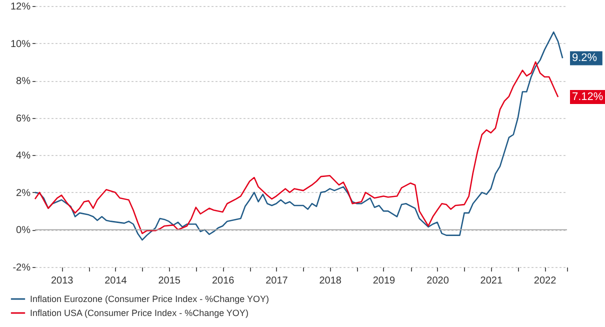  What do you see at coordinates (384, 281) in the screenshot?
I see `x-tick-label: 2019` at bounding box center [384, 281].